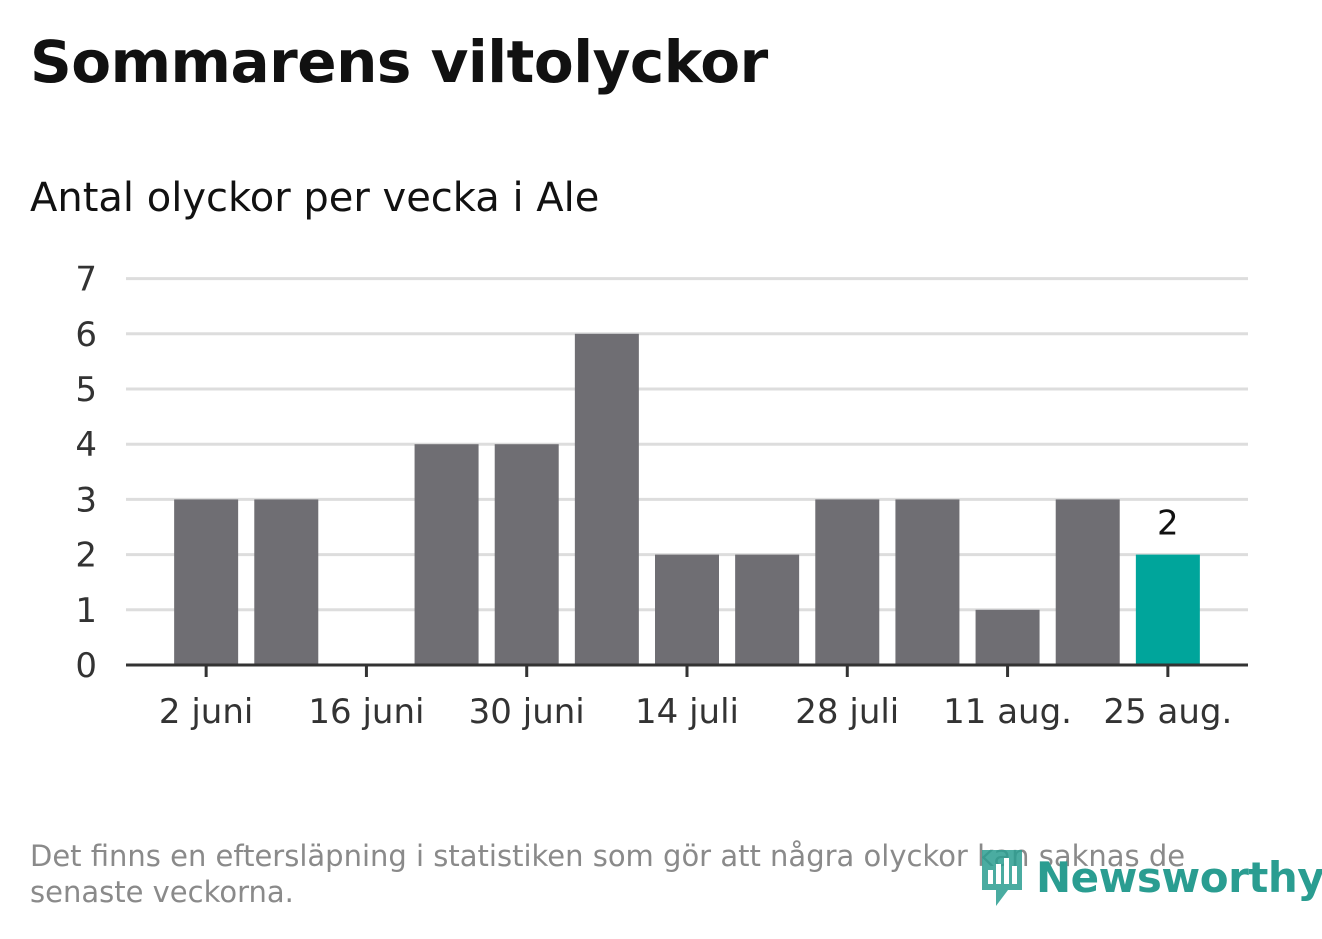  Describe the element at coordinates (687, 712) in the screenshot. I see `x-tick-label: 14 juli` at that location.